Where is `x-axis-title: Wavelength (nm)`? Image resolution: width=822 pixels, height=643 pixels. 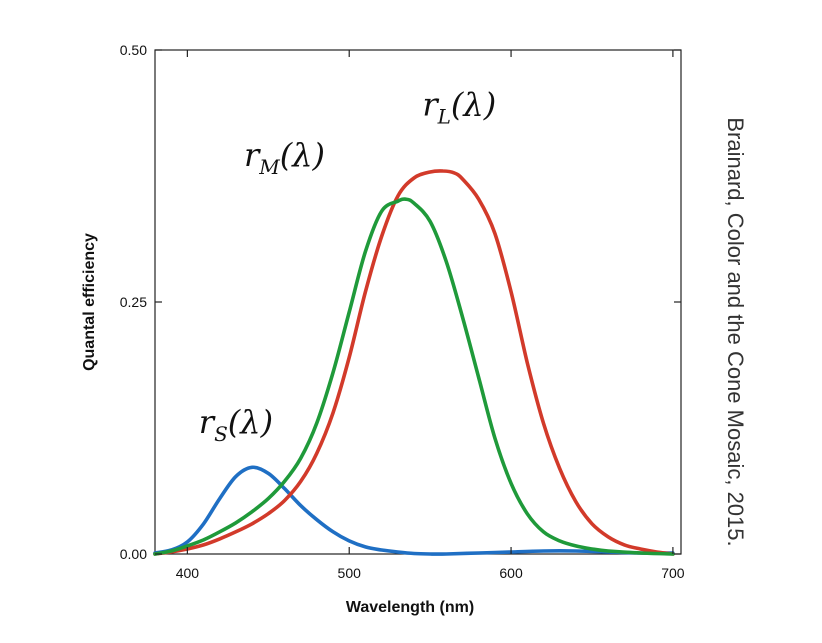
x-axis-title: Wavelength (nm) is located at coordinates (410, 607).